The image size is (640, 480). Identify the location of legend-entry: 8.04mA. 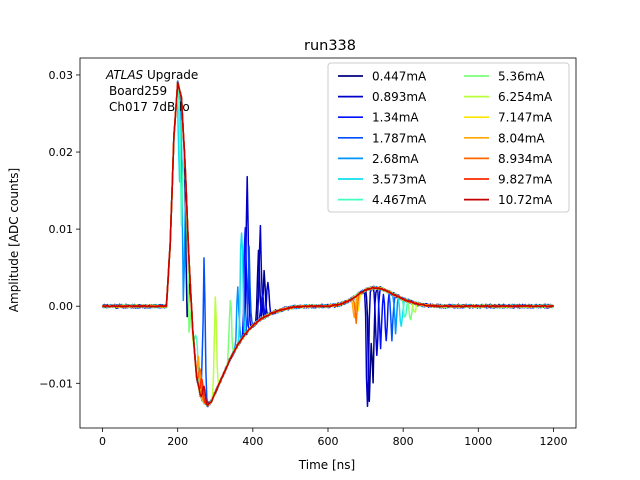
(504, 138).